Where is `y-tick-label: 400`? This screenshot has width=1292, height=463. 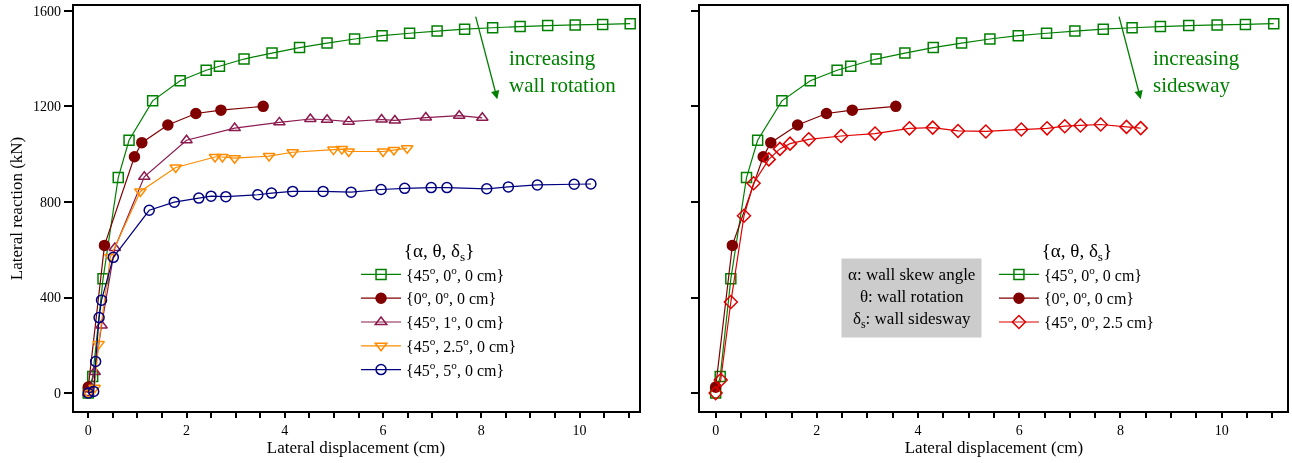 y-tick-label: 400 is located at coordinates (50, 298).